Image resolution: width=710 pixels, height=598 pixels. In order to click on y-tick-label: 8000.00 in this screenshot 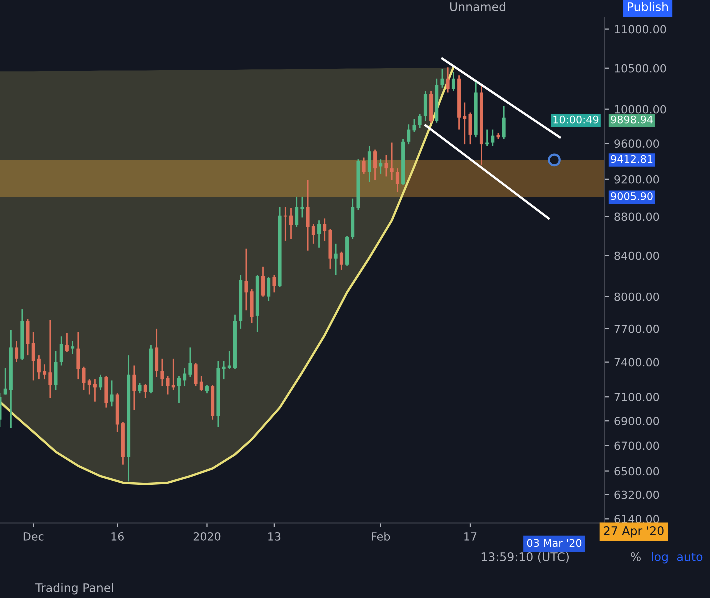, I will do `click(637, 297)`.